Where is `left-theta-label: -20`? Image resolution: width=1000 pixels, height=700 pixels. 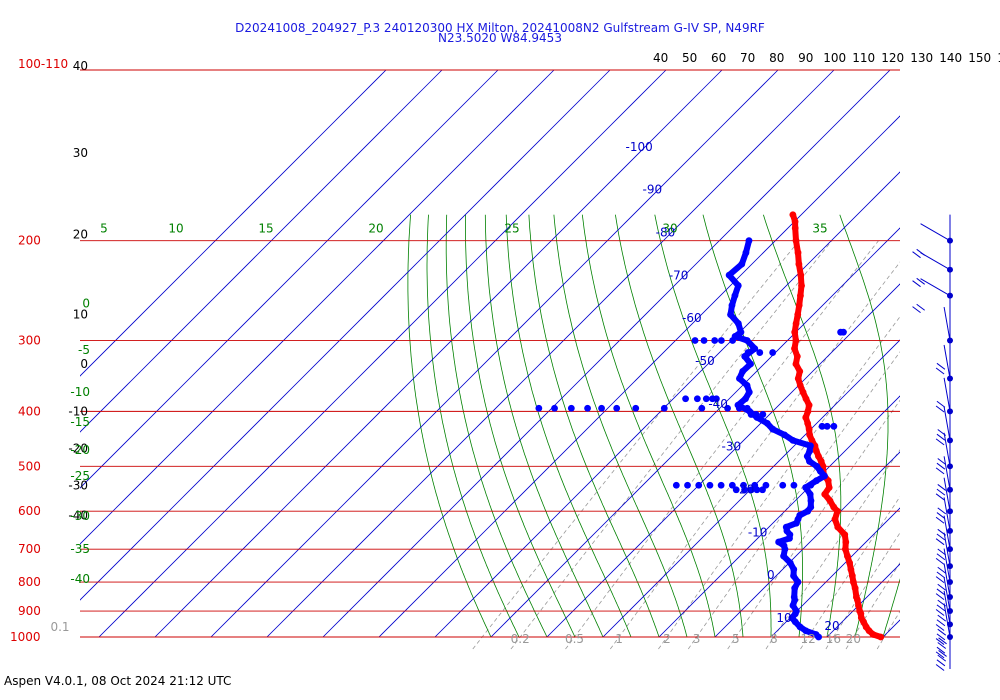
left-theta-label: -20 is located at coordinates (78, 448).